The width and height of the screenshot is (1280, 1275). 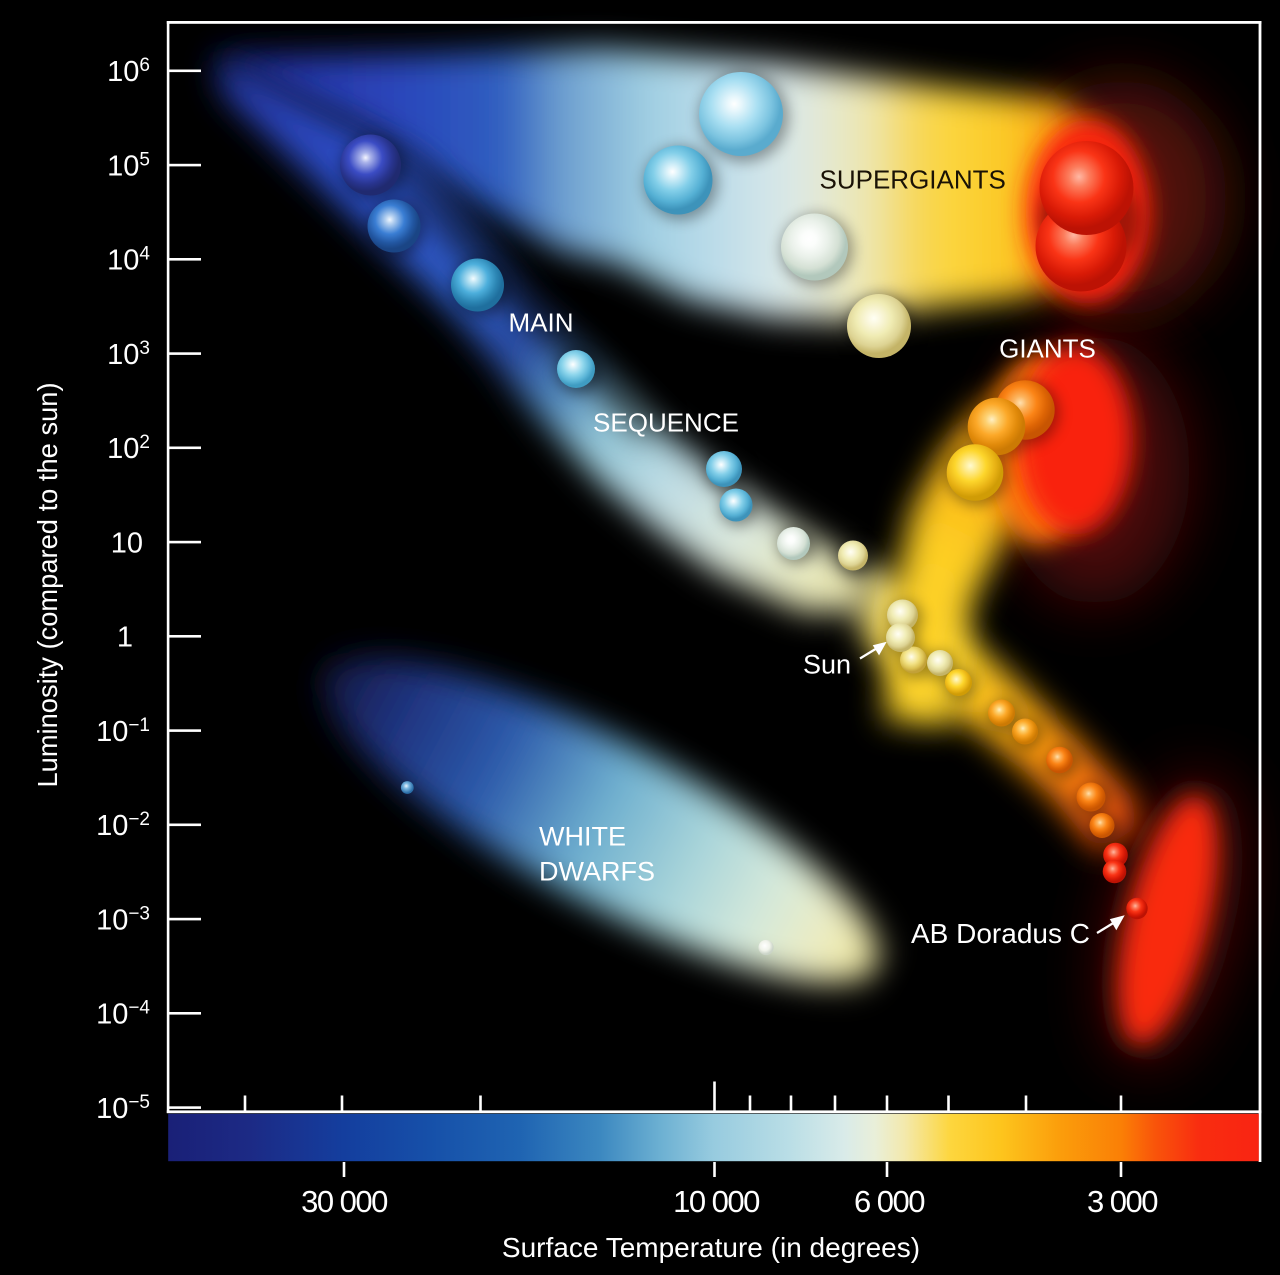 I want to click on svg-text: 3 000, so click(x=1122, y=1201).